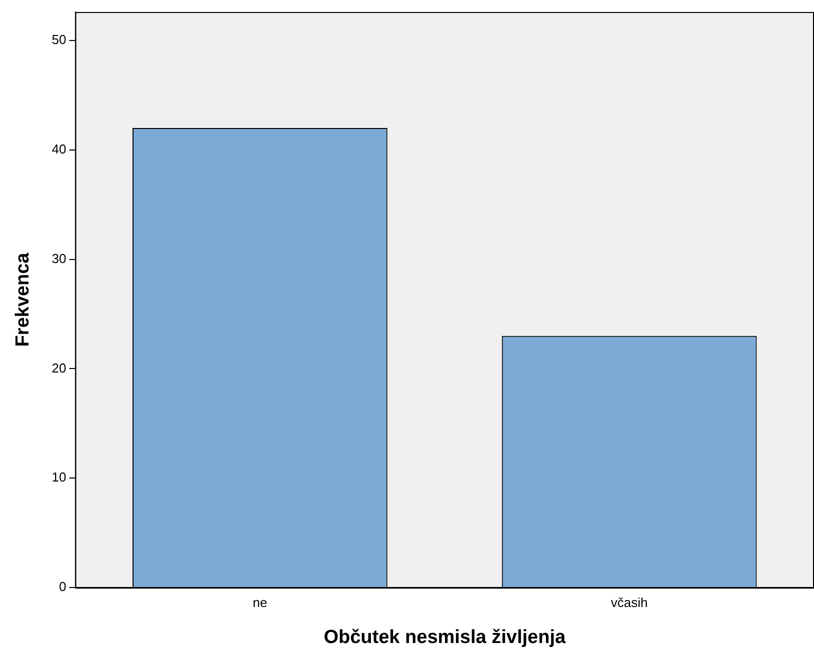 This screenshot has height=657, width=814. What do you see at coordinates (260, 602) in the screenshot?
I see `x-tick-label: ne` at bounding box center [260, 602].